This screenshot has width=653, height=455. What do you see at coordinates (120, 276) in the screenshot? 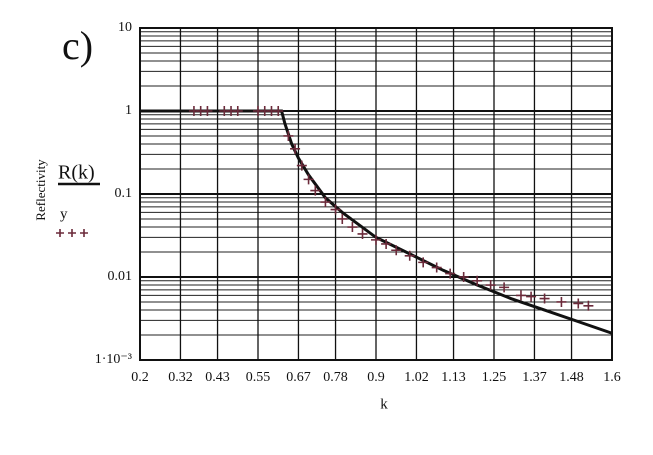
I see `y-tick-label: 0.01` at bounding box center [120, 276].